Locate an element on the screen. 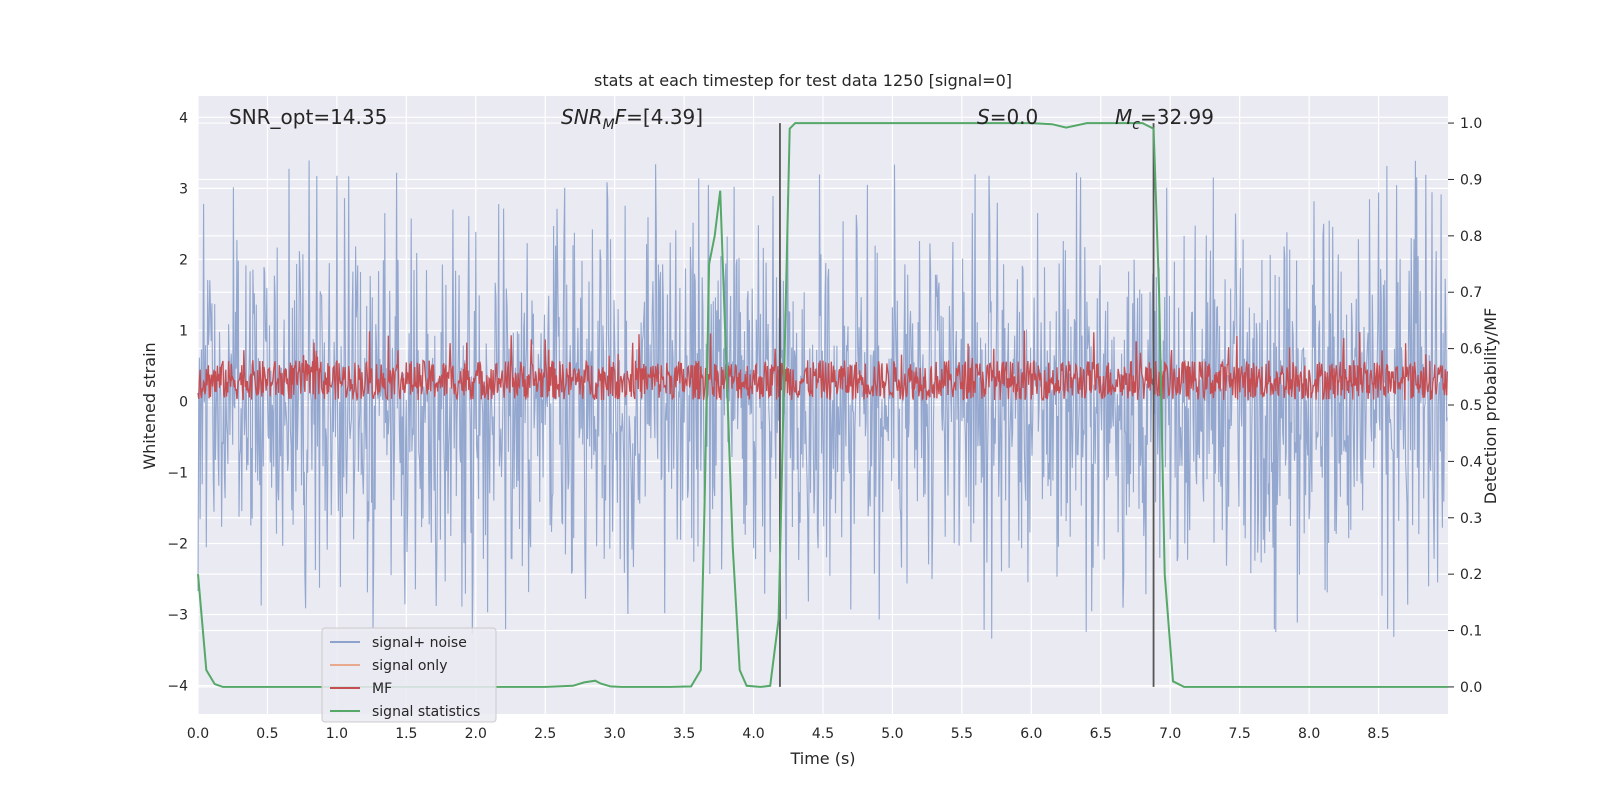 This screenshot has width=1600, height=800. y-tick-label: 4 is located at coordinates (183, 118).